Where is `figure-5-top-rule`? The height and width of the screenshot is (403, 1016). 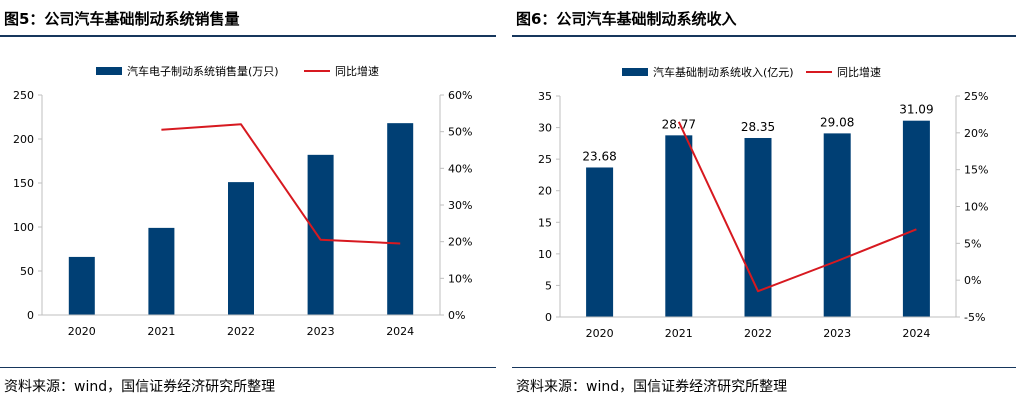 figure-5-top-rule is located at coordinates (248, 36).